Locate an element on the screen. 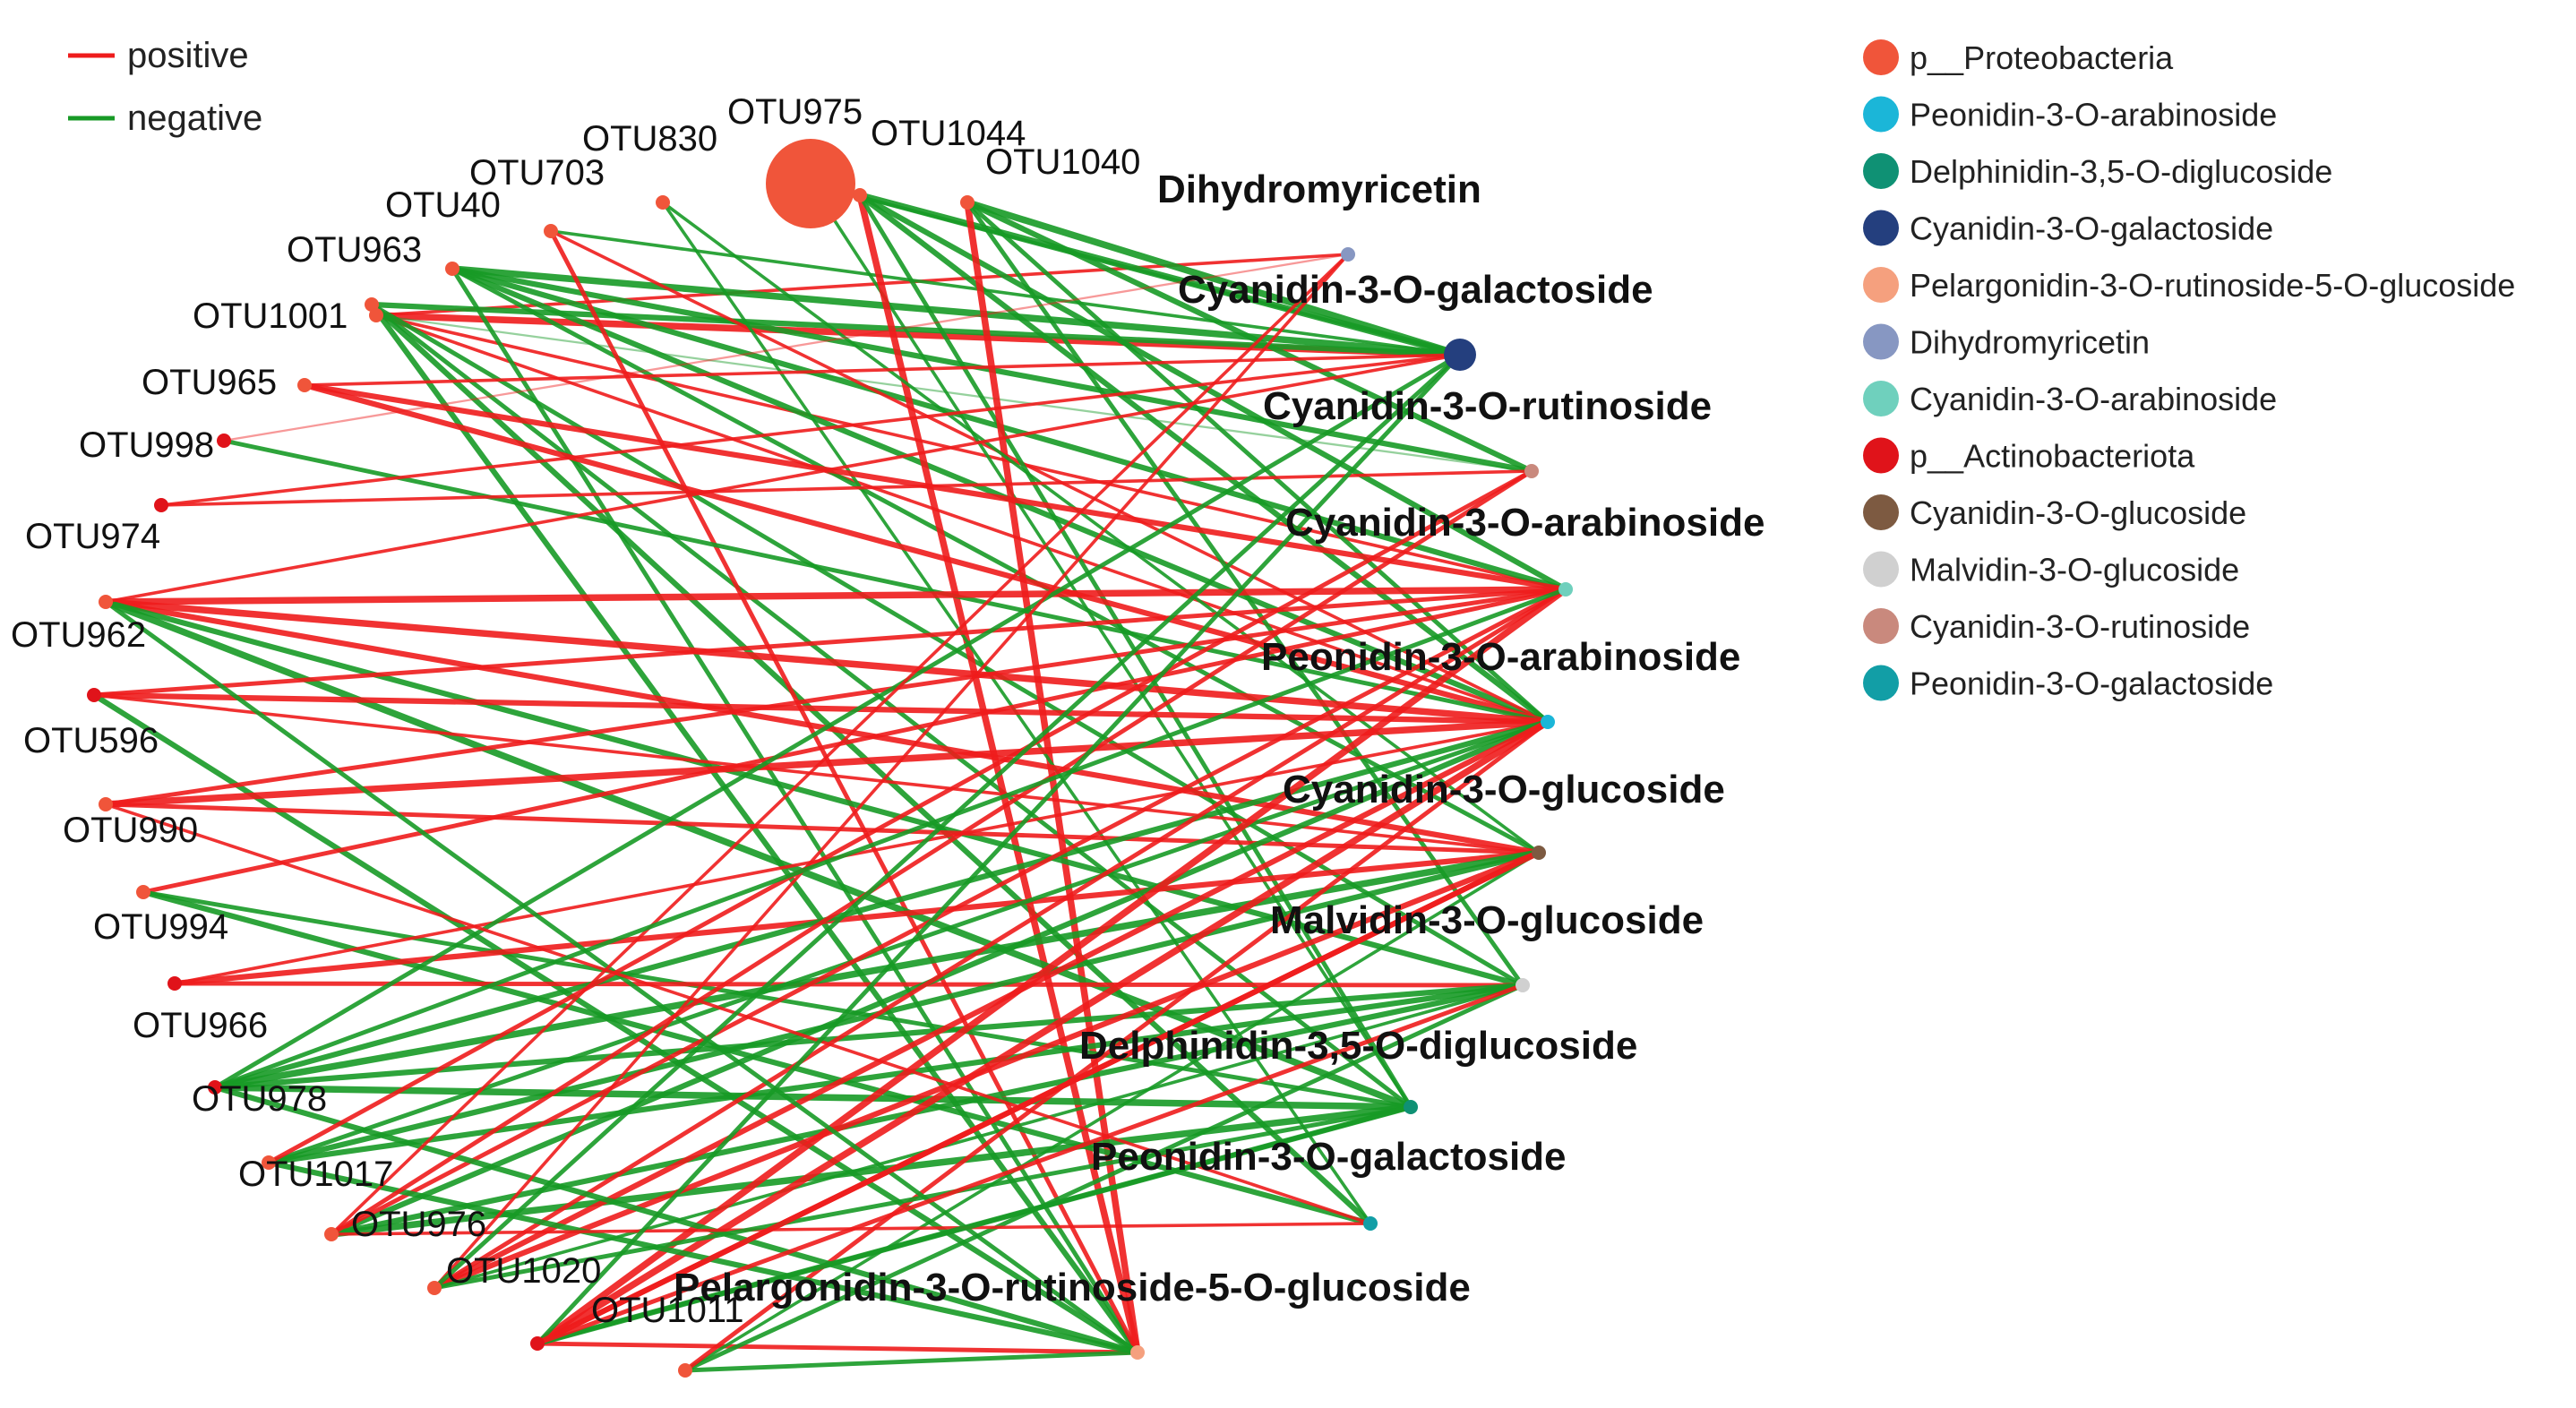  node-label-otu40: OTU40 is located at coordinates (443, 205).